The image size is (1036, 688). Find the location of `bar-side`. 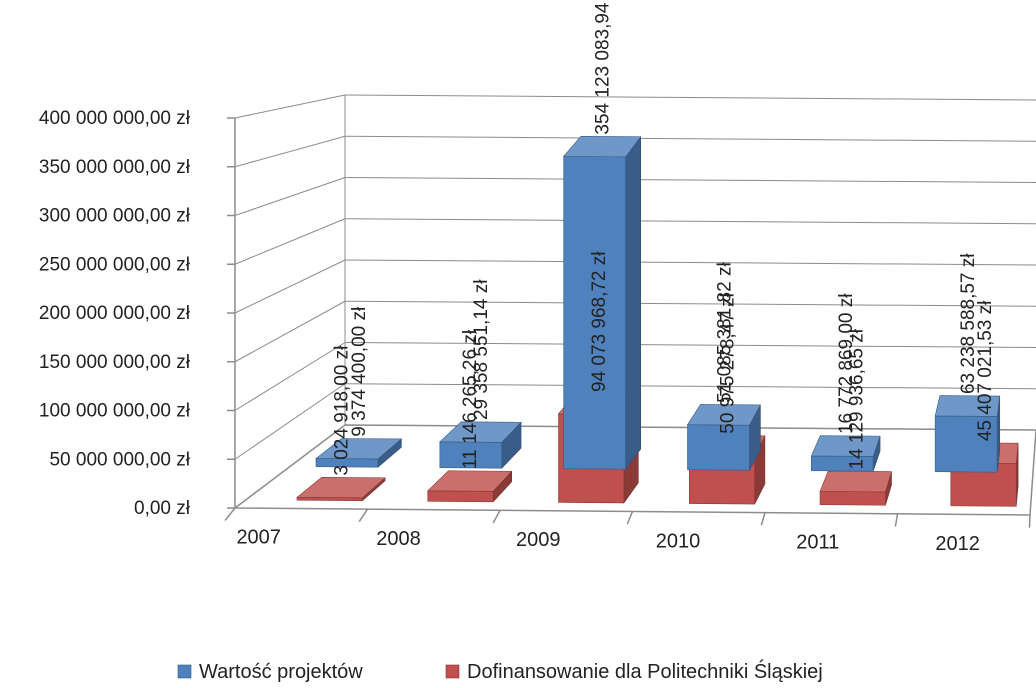

bar-side is located at coordinates (633, 303).